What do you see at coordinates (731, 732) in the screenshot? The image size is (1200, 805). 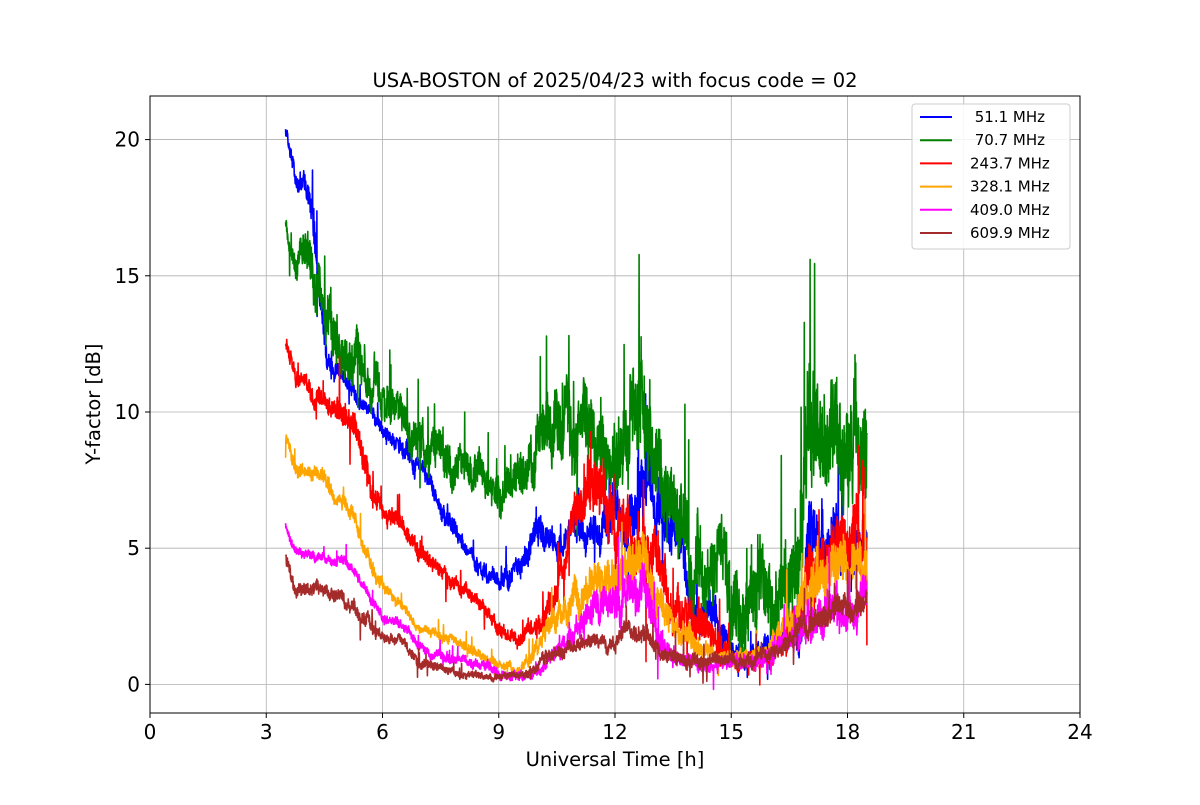 I see `x-tick-label: 15` at bounding box center [731, 732].